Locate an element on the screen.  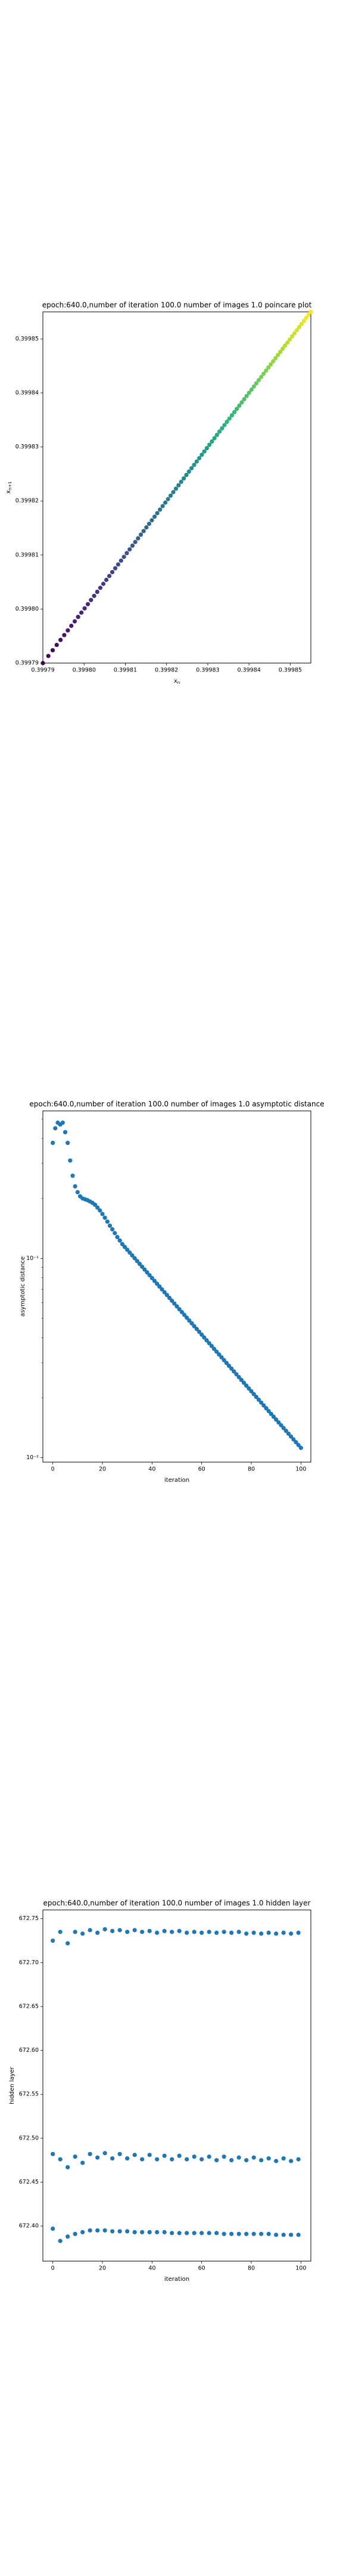
x-tick-label: 0.39984 is located at coordinates (249, 671).